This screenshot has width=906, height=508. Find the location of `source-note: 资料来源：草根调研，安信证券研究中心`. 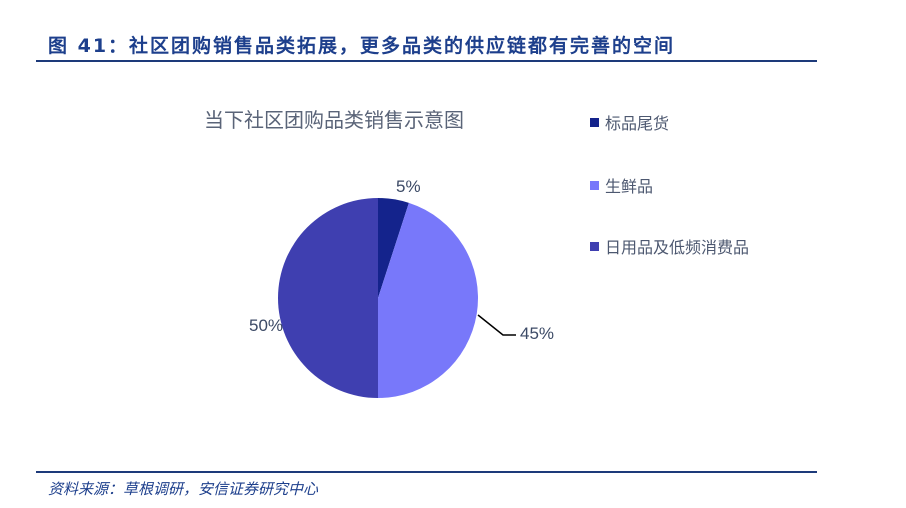

source-note: 资料来源：草根调研，安信证券研究中心 is located at coordinates (183, 489).